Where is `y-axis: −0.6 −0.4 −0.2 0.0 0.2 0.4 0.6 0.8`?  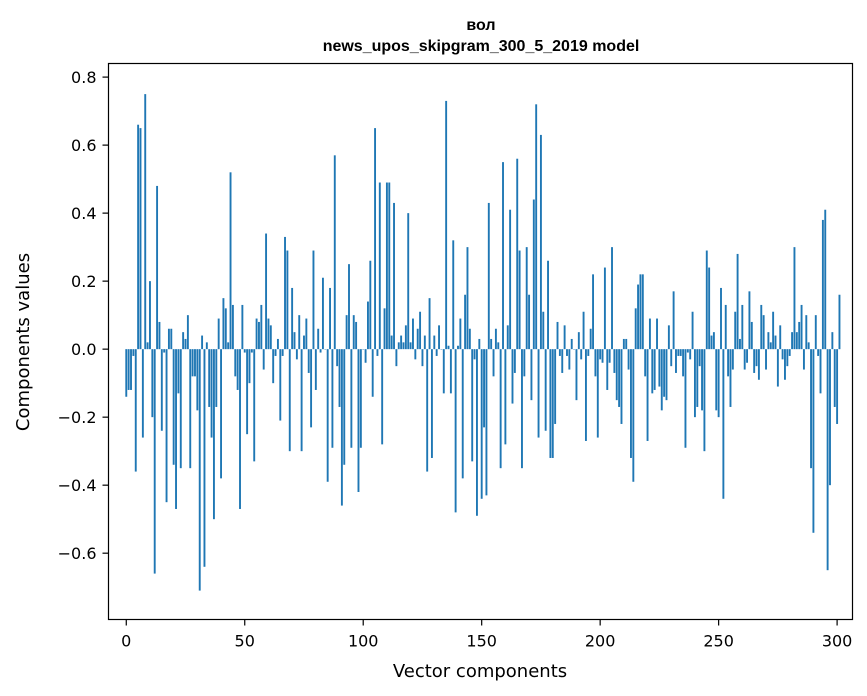
y-axis: −0.6 −0.4 −0.2 0.0 0.2 0.4 0.6 0.8 is located at coordinates (83, 315).